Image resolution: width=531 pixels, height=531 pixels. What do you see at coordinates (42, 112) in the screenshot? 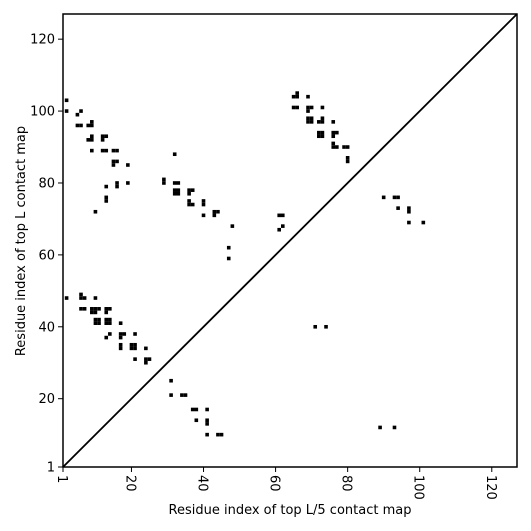
I see `y-tick-label: 100` at bounding box center [42, 112].